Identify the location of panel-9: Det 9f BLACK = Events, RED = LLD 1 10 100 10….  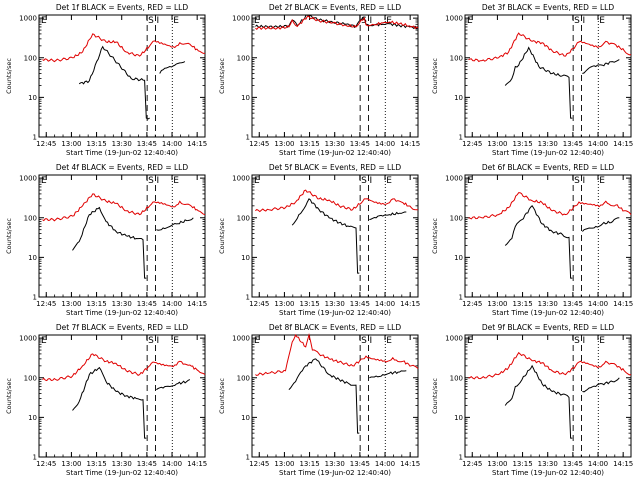
(532, 400).